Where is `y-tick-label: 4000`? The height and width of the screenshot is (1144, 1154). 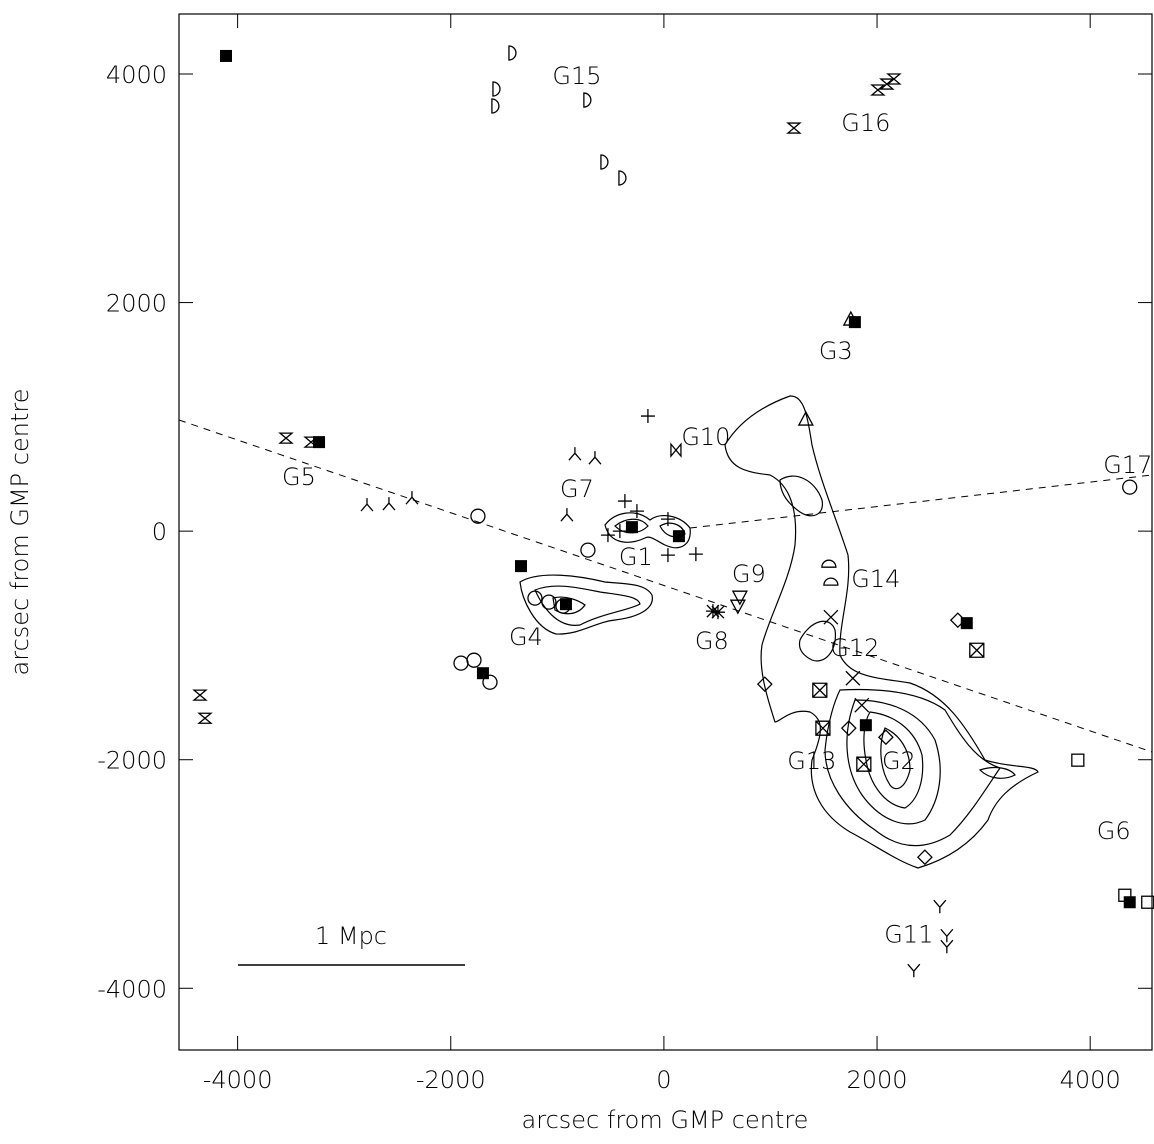 y-tick-label: 4000 is located at coordinates (136, 75).